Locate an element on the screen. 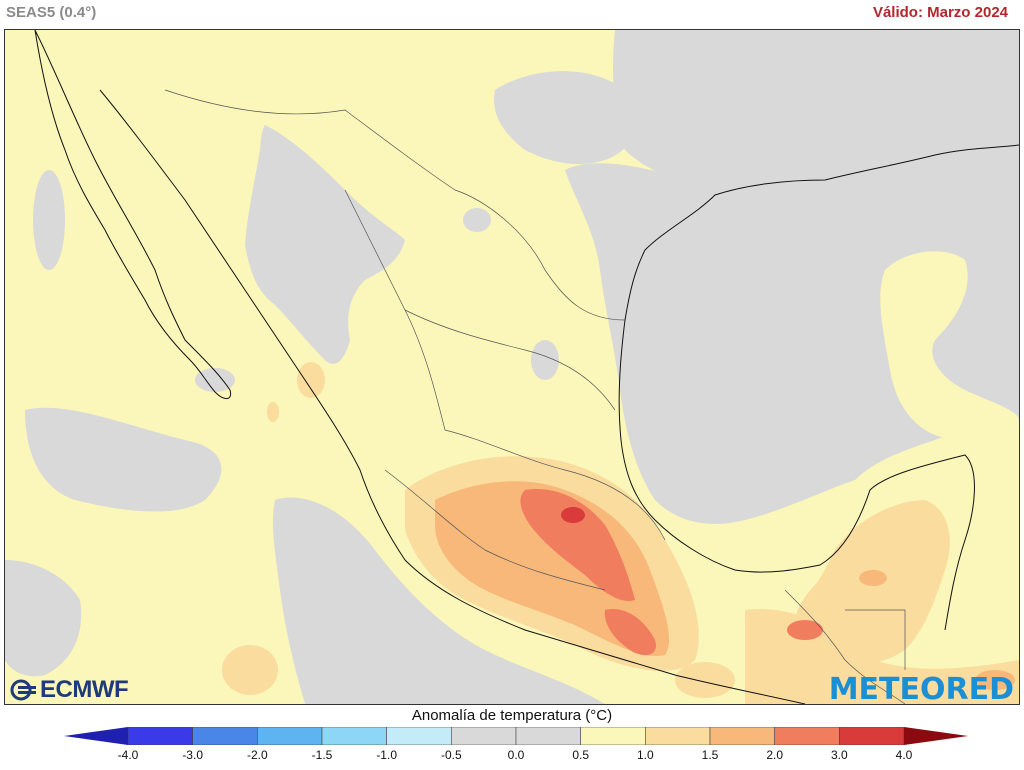  colorbar-over-arrow is located at coordinates (936, 736).